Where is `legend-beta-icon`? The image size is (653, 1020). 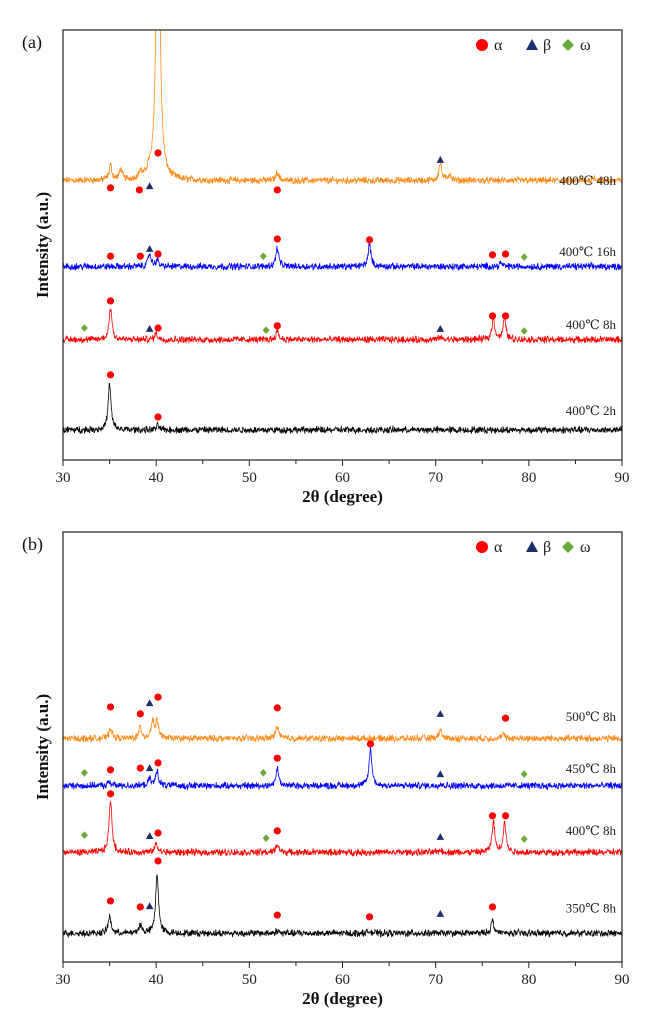 legend-beta-icon is located at coordinates (532, 546).